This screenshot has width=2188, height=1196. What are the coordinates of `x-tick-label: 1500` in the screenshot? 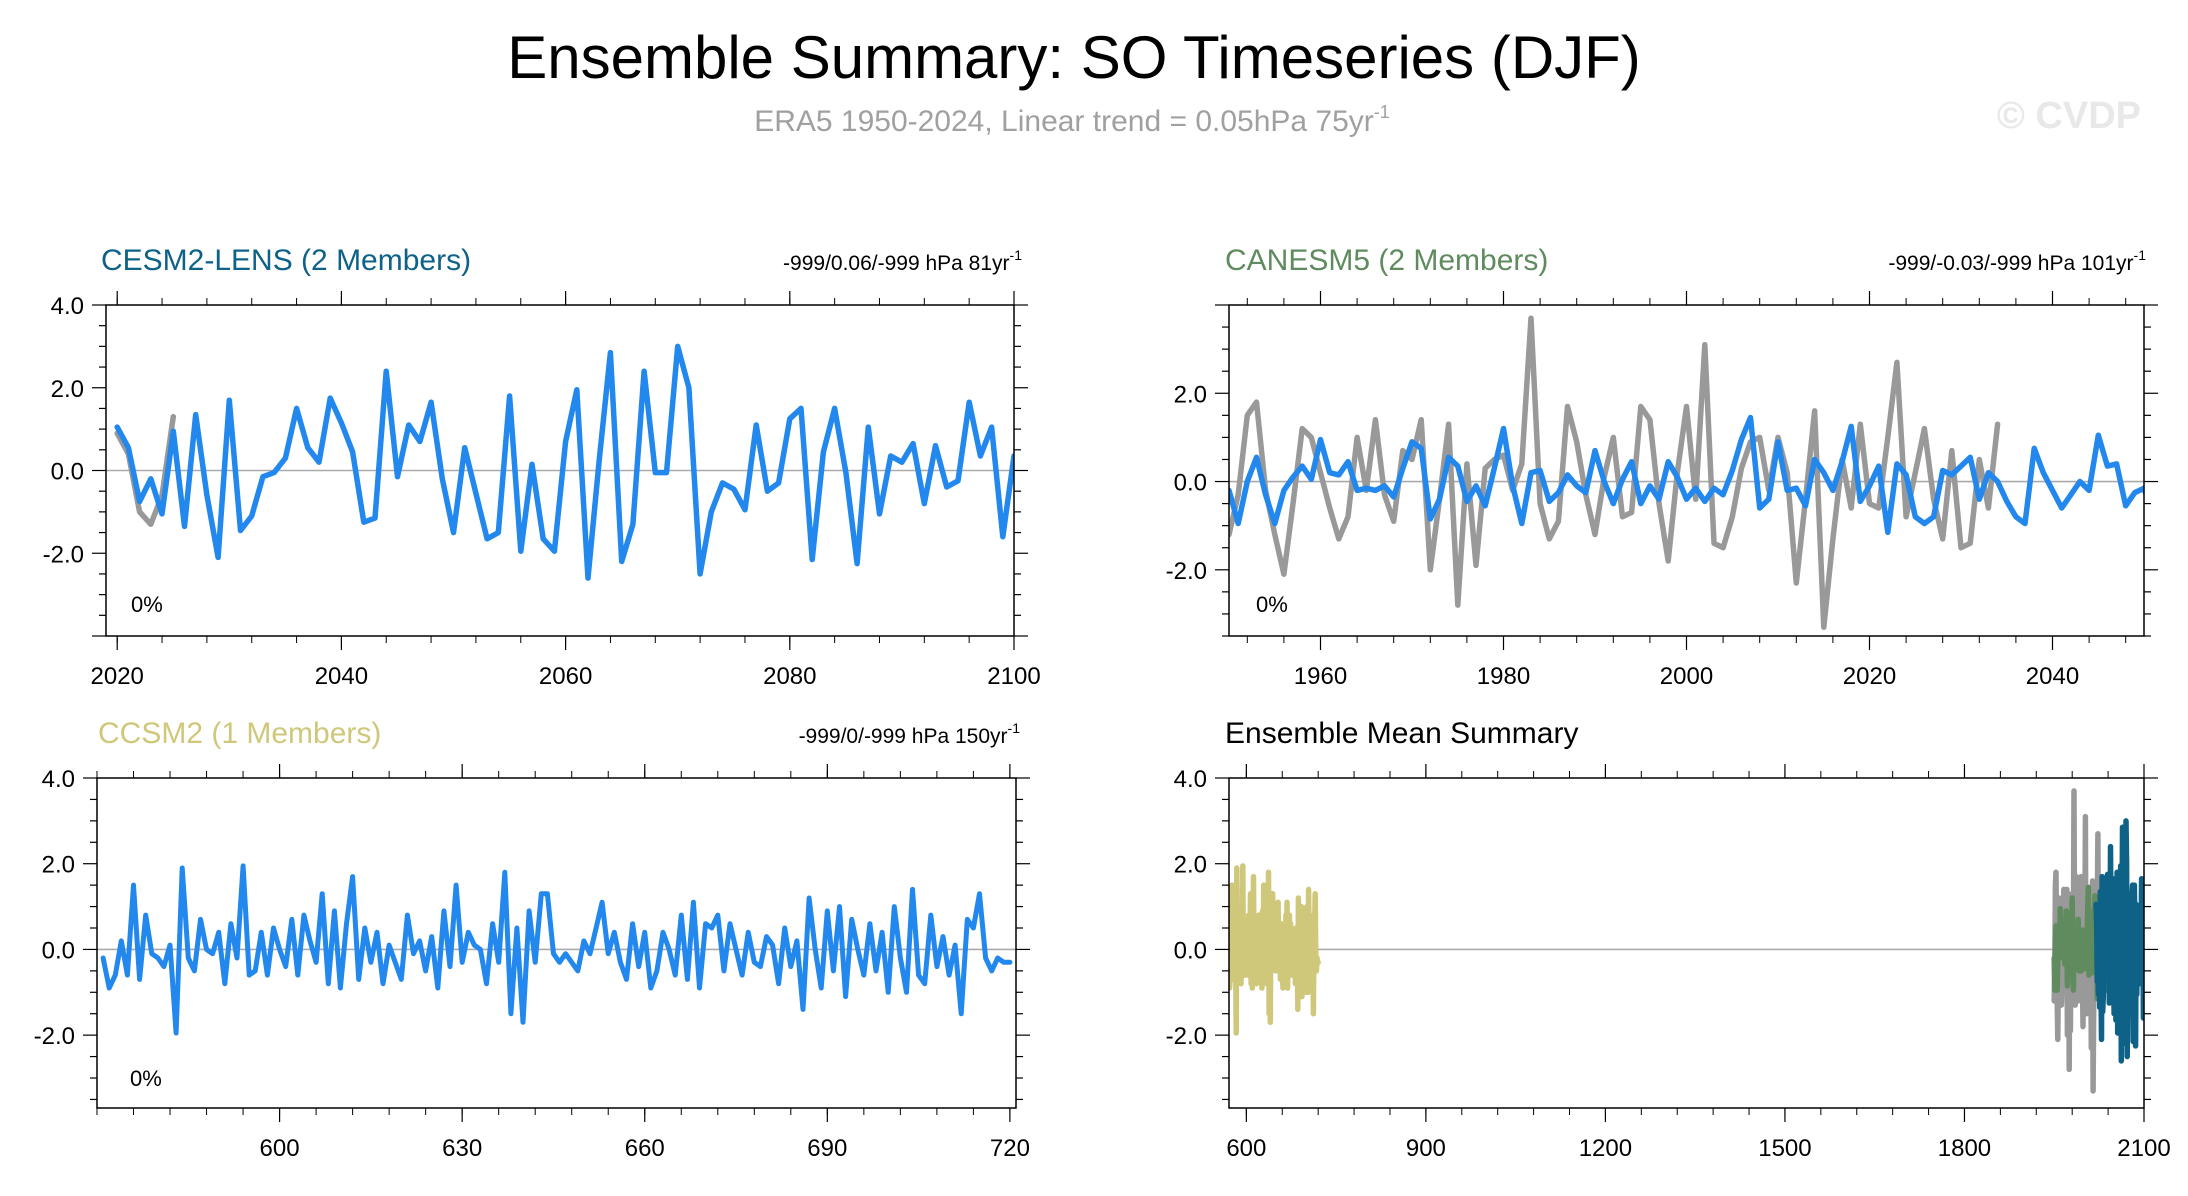 It's located at (1784, 1148).